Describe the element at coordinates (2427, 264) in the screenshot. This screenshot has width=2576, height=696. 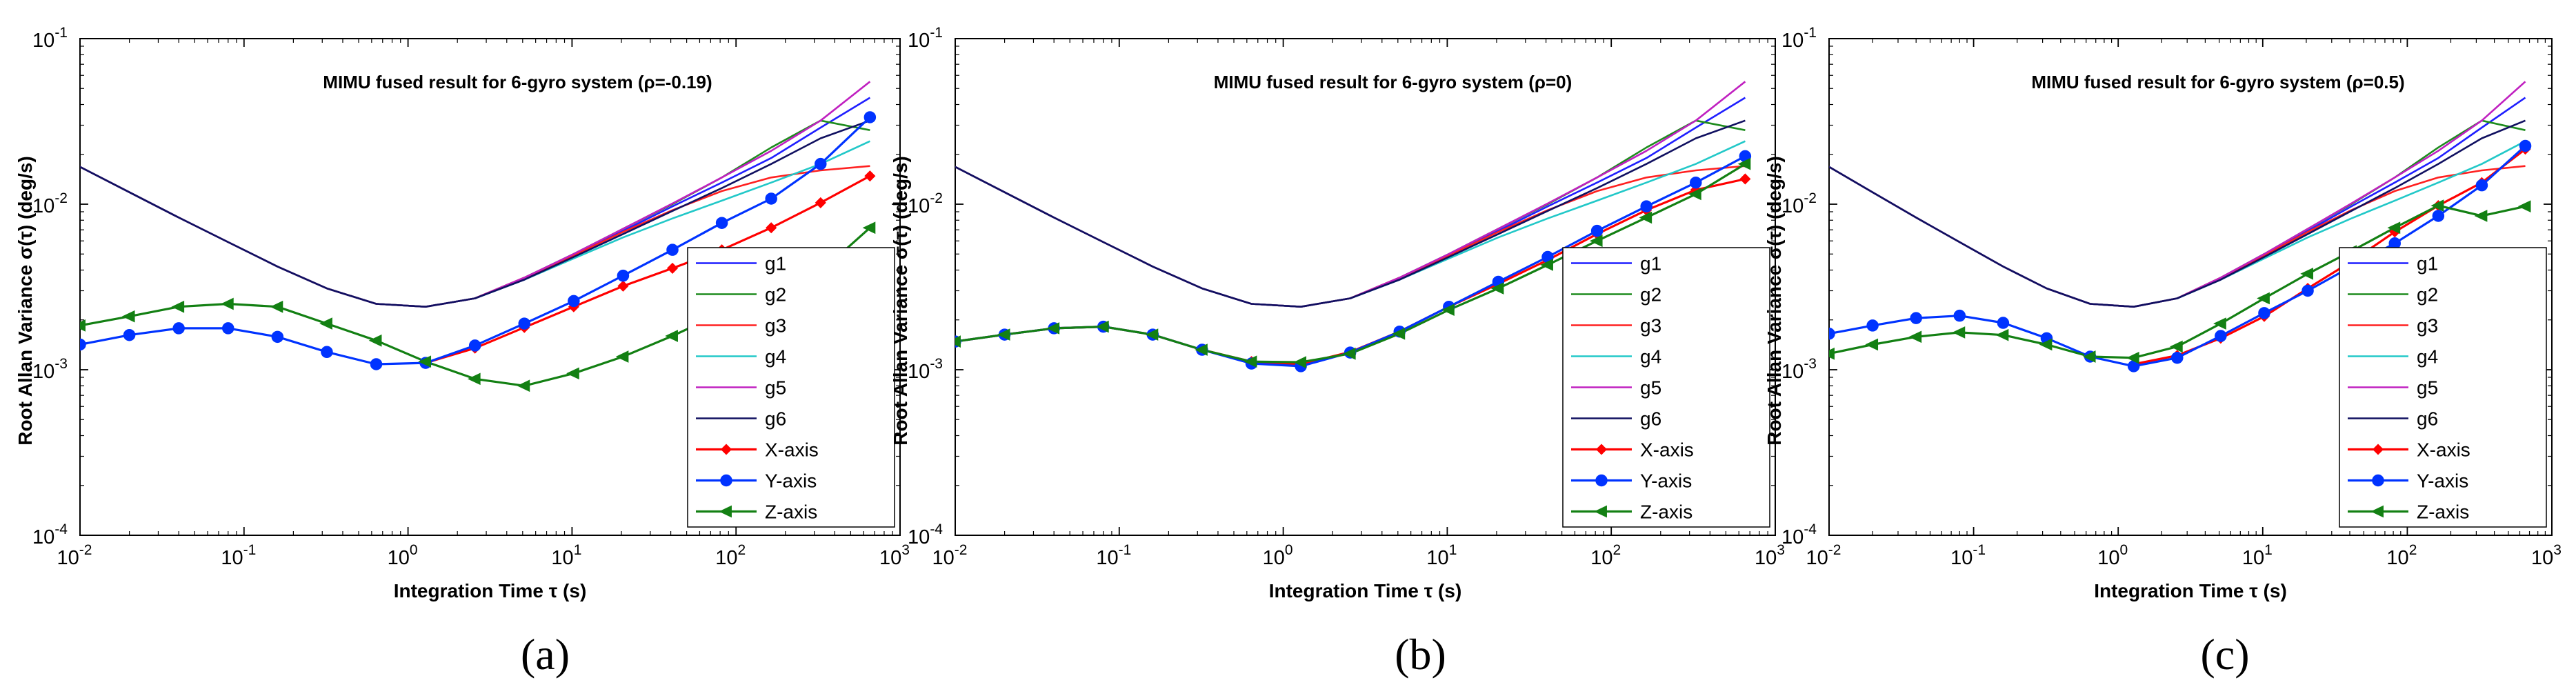
I see `legend-label-g1: g1` at that location.